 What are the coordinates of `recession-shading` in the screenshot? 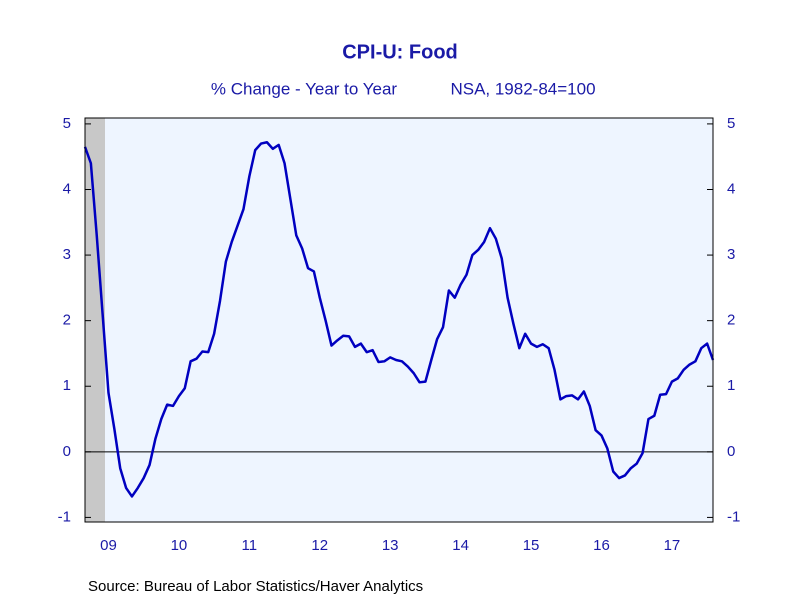 It's located at (95, 320).